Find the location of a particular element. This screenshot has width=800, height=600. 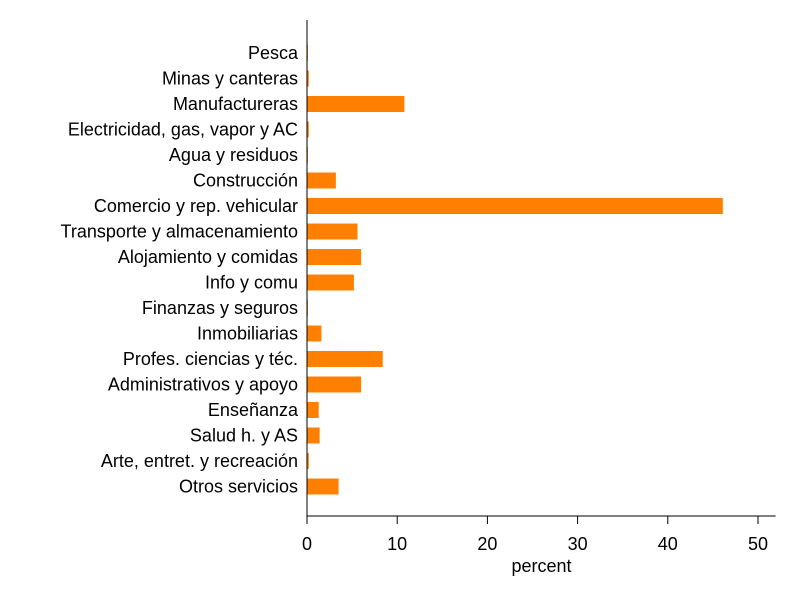

category-label: Pesca is located at coordinates (273, 53).